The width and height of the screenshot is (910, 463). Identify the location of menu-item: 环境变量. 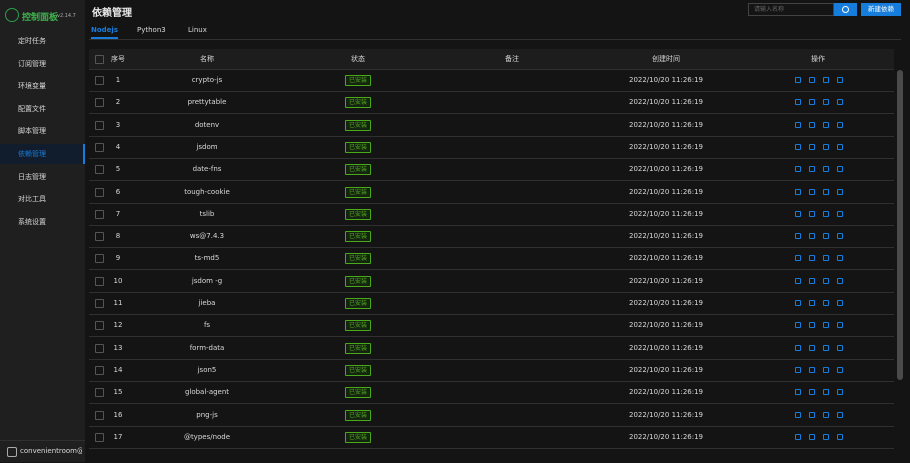
(32, 86).